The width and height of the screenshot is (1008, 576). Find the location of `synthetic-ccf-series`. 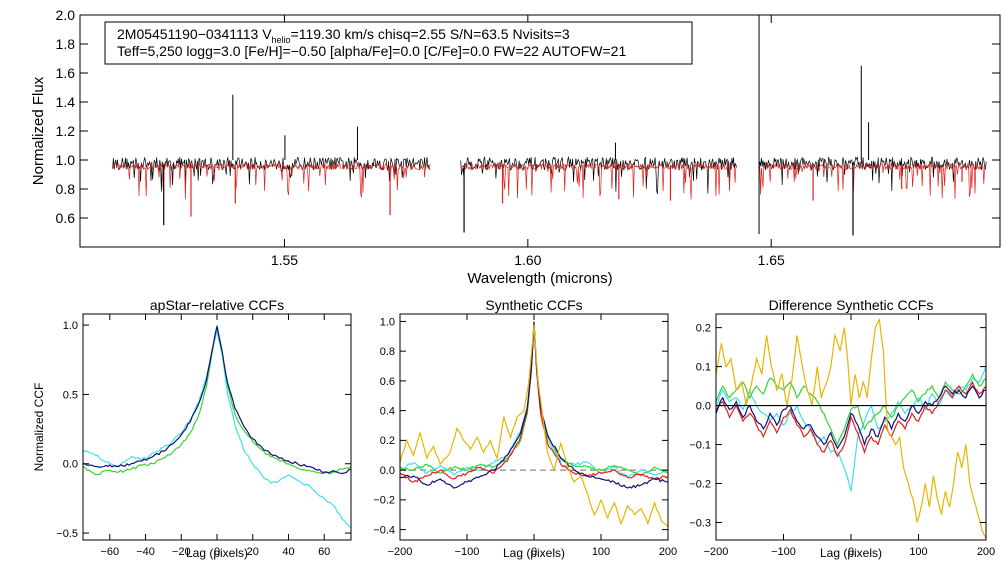

synthetic-ccf-series is located at coordinates (534, 424).